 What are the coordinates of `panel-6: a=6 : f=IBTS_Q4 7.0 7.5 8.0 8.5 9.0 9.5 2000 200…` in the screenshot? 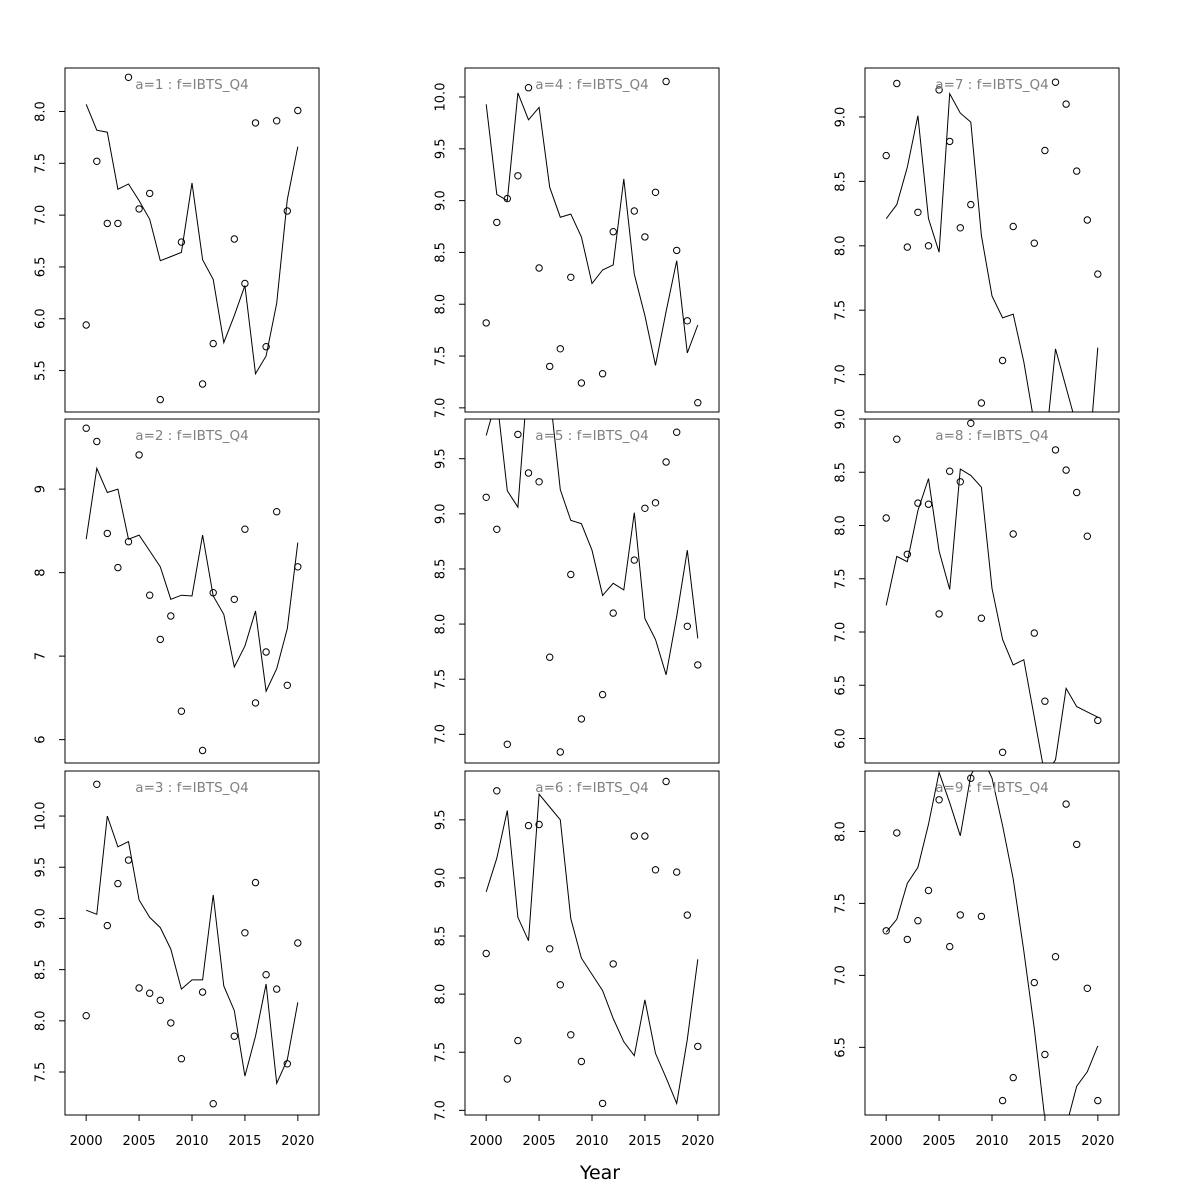 It's located at (576, 959).